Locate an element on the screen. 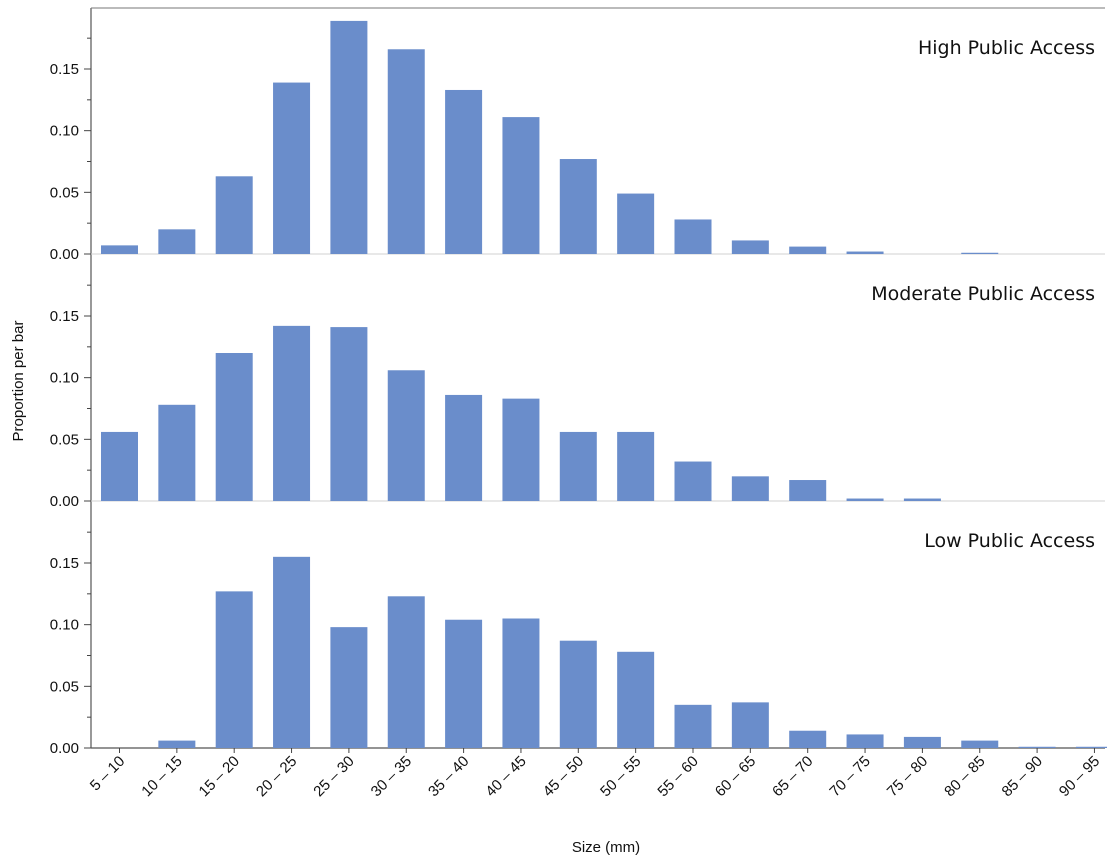 The image size is (1107, 861). x-tick-label: 70 – 75 is located at coordinates (849, 776).